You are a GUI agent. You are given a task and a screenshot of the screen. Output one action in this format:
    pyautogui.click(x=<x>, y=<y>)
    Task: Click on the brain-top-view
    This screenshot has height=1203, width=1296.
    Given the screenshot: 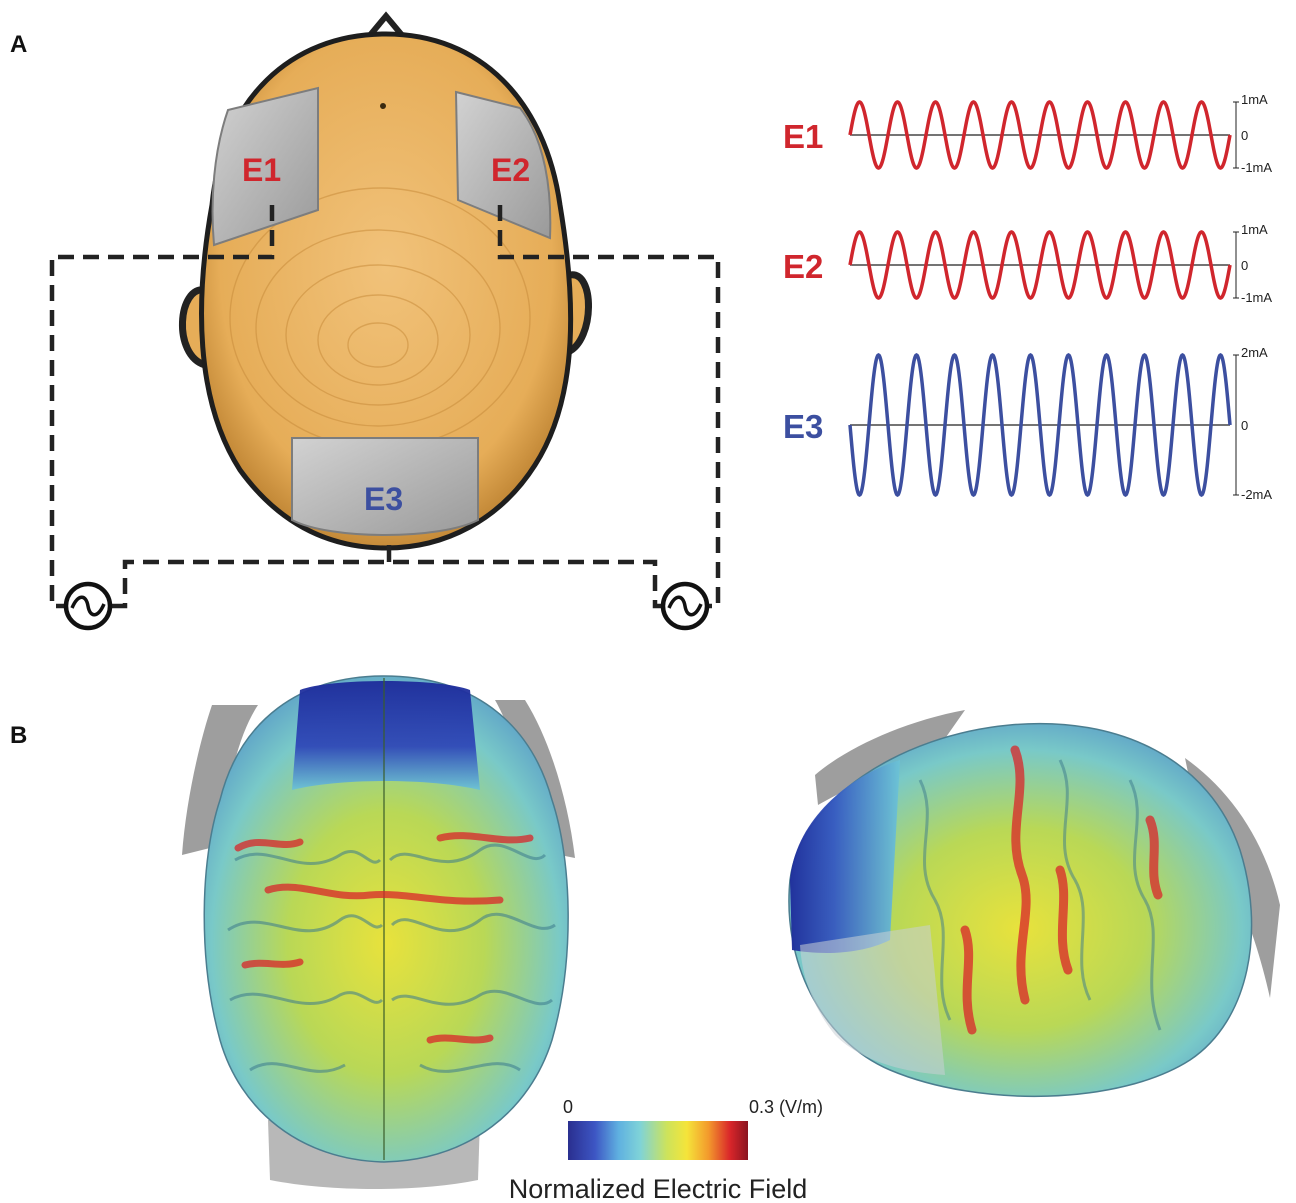 What is the action you would take?
    pyautogui.click(x=378, y=932)
    